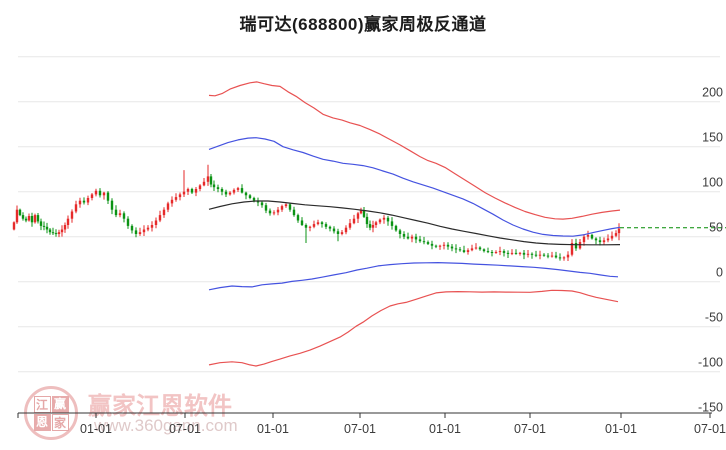  Describe the element at coordinates (719, 273) in the screenshot. I see `y-axis-label: 0` at that location.